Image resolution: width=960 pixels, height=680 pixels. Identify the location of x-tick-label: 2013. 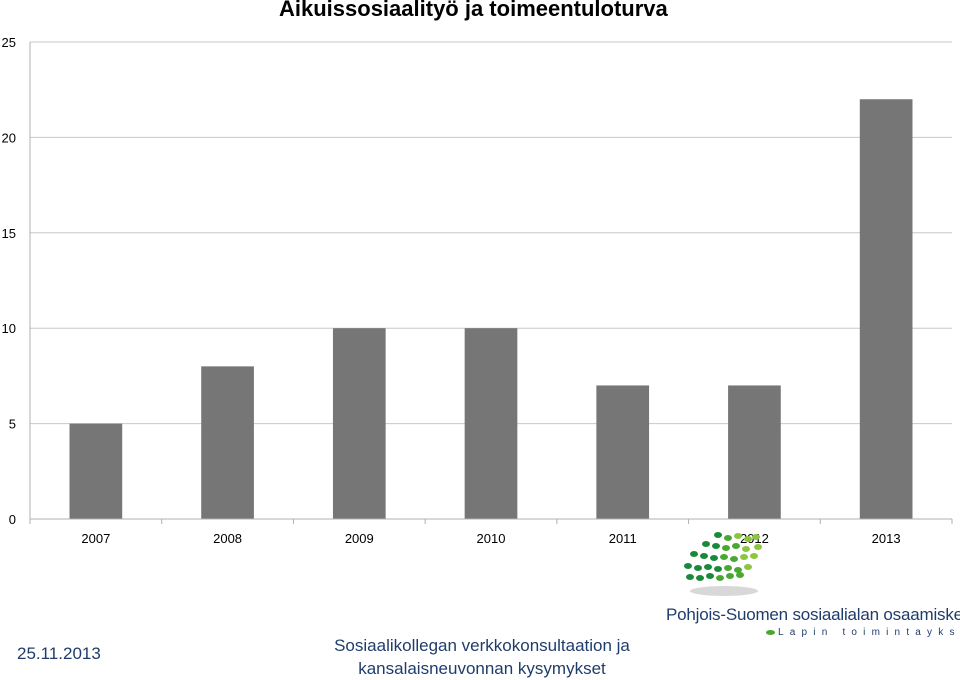
(886, 538).